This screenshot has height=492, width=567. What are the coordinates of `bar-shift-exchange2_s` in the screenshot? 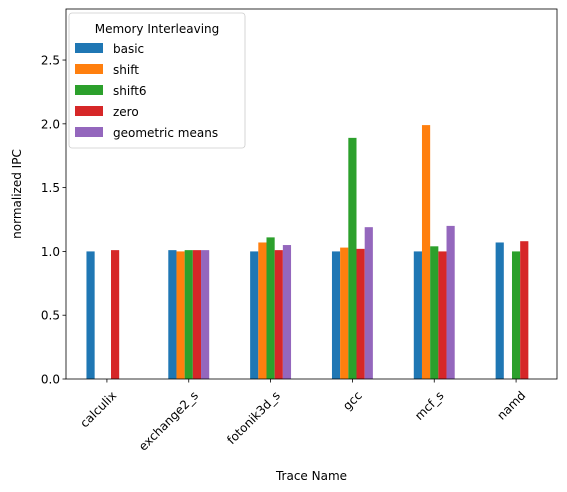 It's located at (180, 315).